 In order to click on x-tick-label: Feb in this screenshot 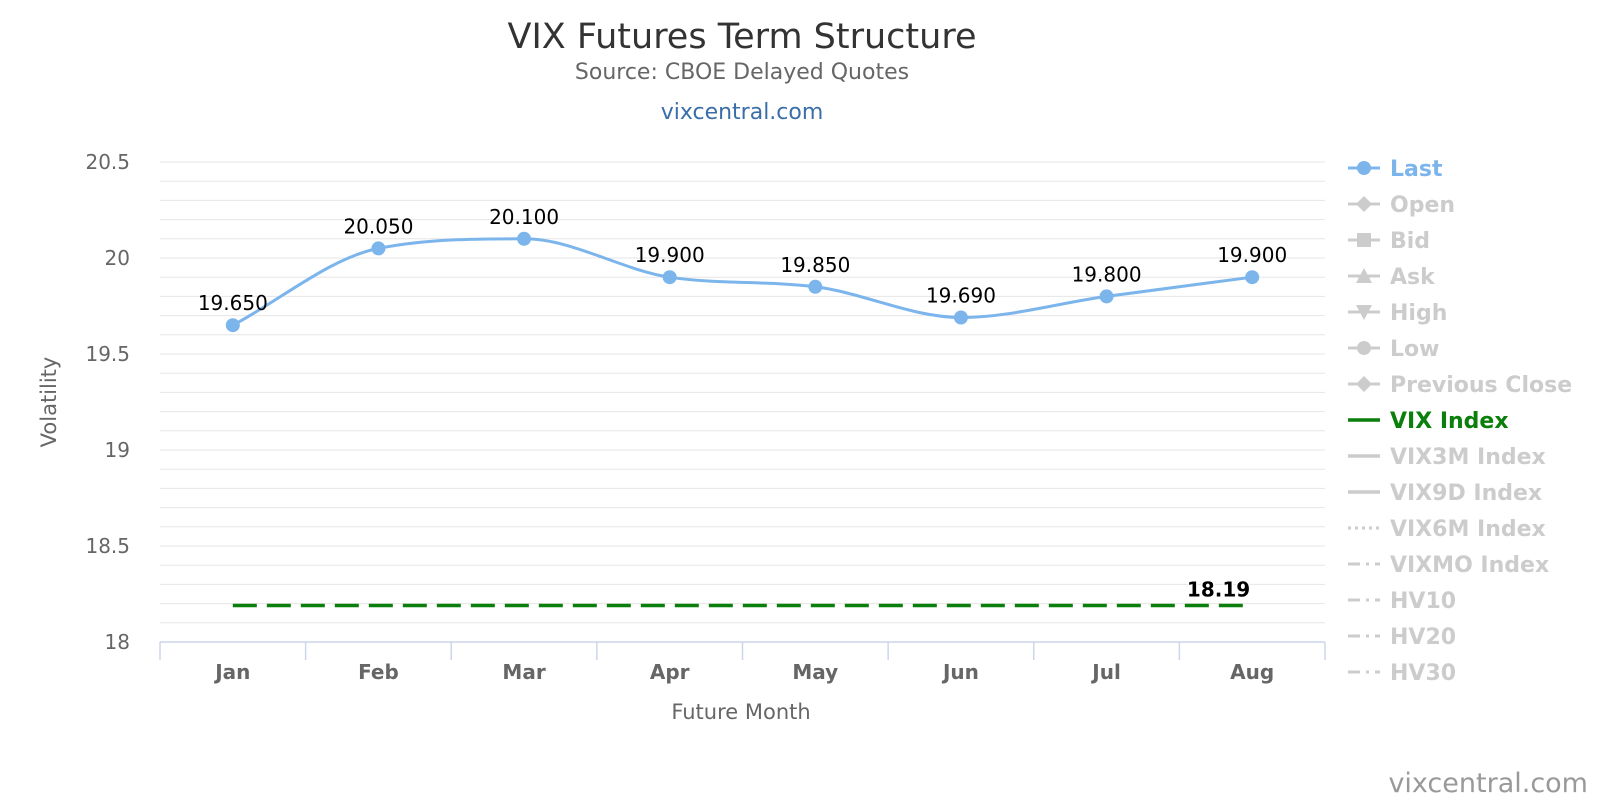, I will do `click(378, 672)`.